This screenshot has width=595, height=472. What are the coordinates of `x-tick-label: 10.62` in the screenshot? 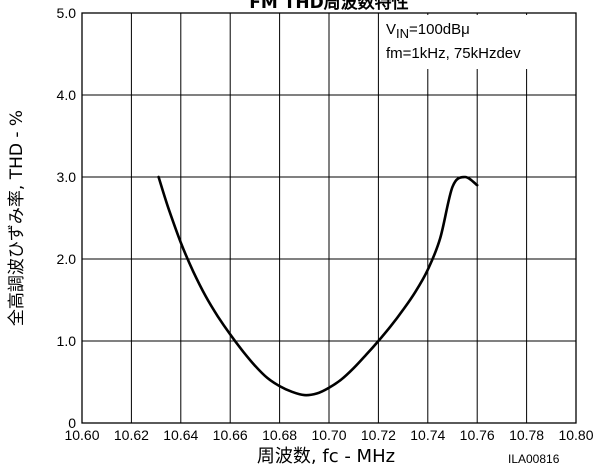 It's located at (131, 435).